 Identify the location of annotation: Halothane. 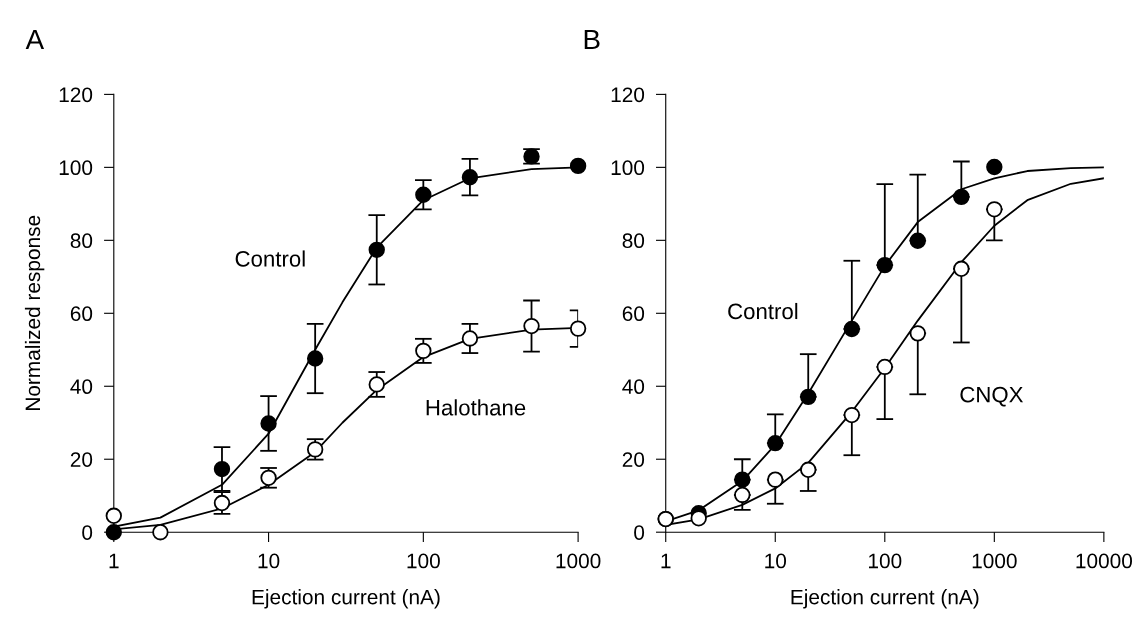
(476, 407).